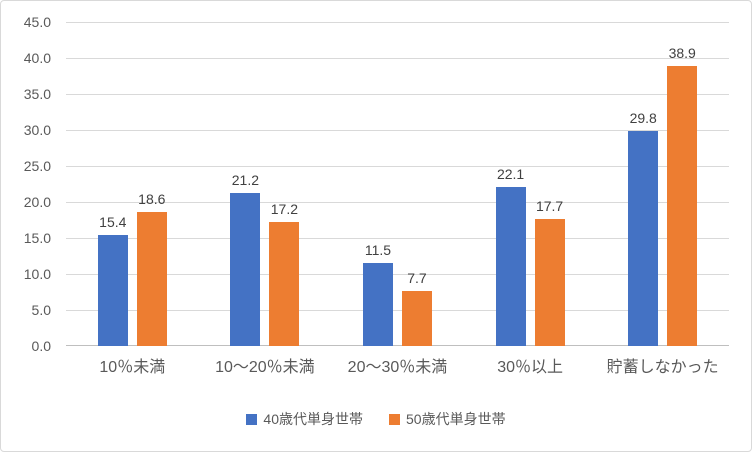 This screenshot has height=452, width=752. Describe the element at coordinates (397, 345) in the screenshot. I see `x-axis-line` at that location.